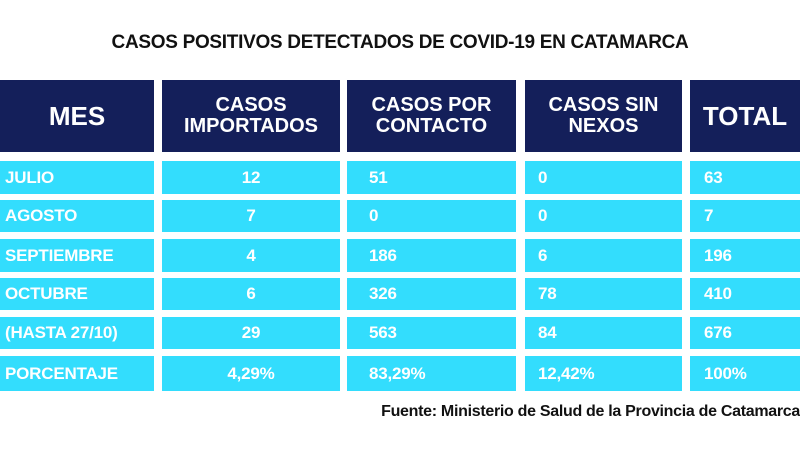 Image resolution: width=800 pixels, height=450 pixels. Describe the element at coordinates (251, 333) in the screenshot. I see `cell-casos-importados: 29` at that location.